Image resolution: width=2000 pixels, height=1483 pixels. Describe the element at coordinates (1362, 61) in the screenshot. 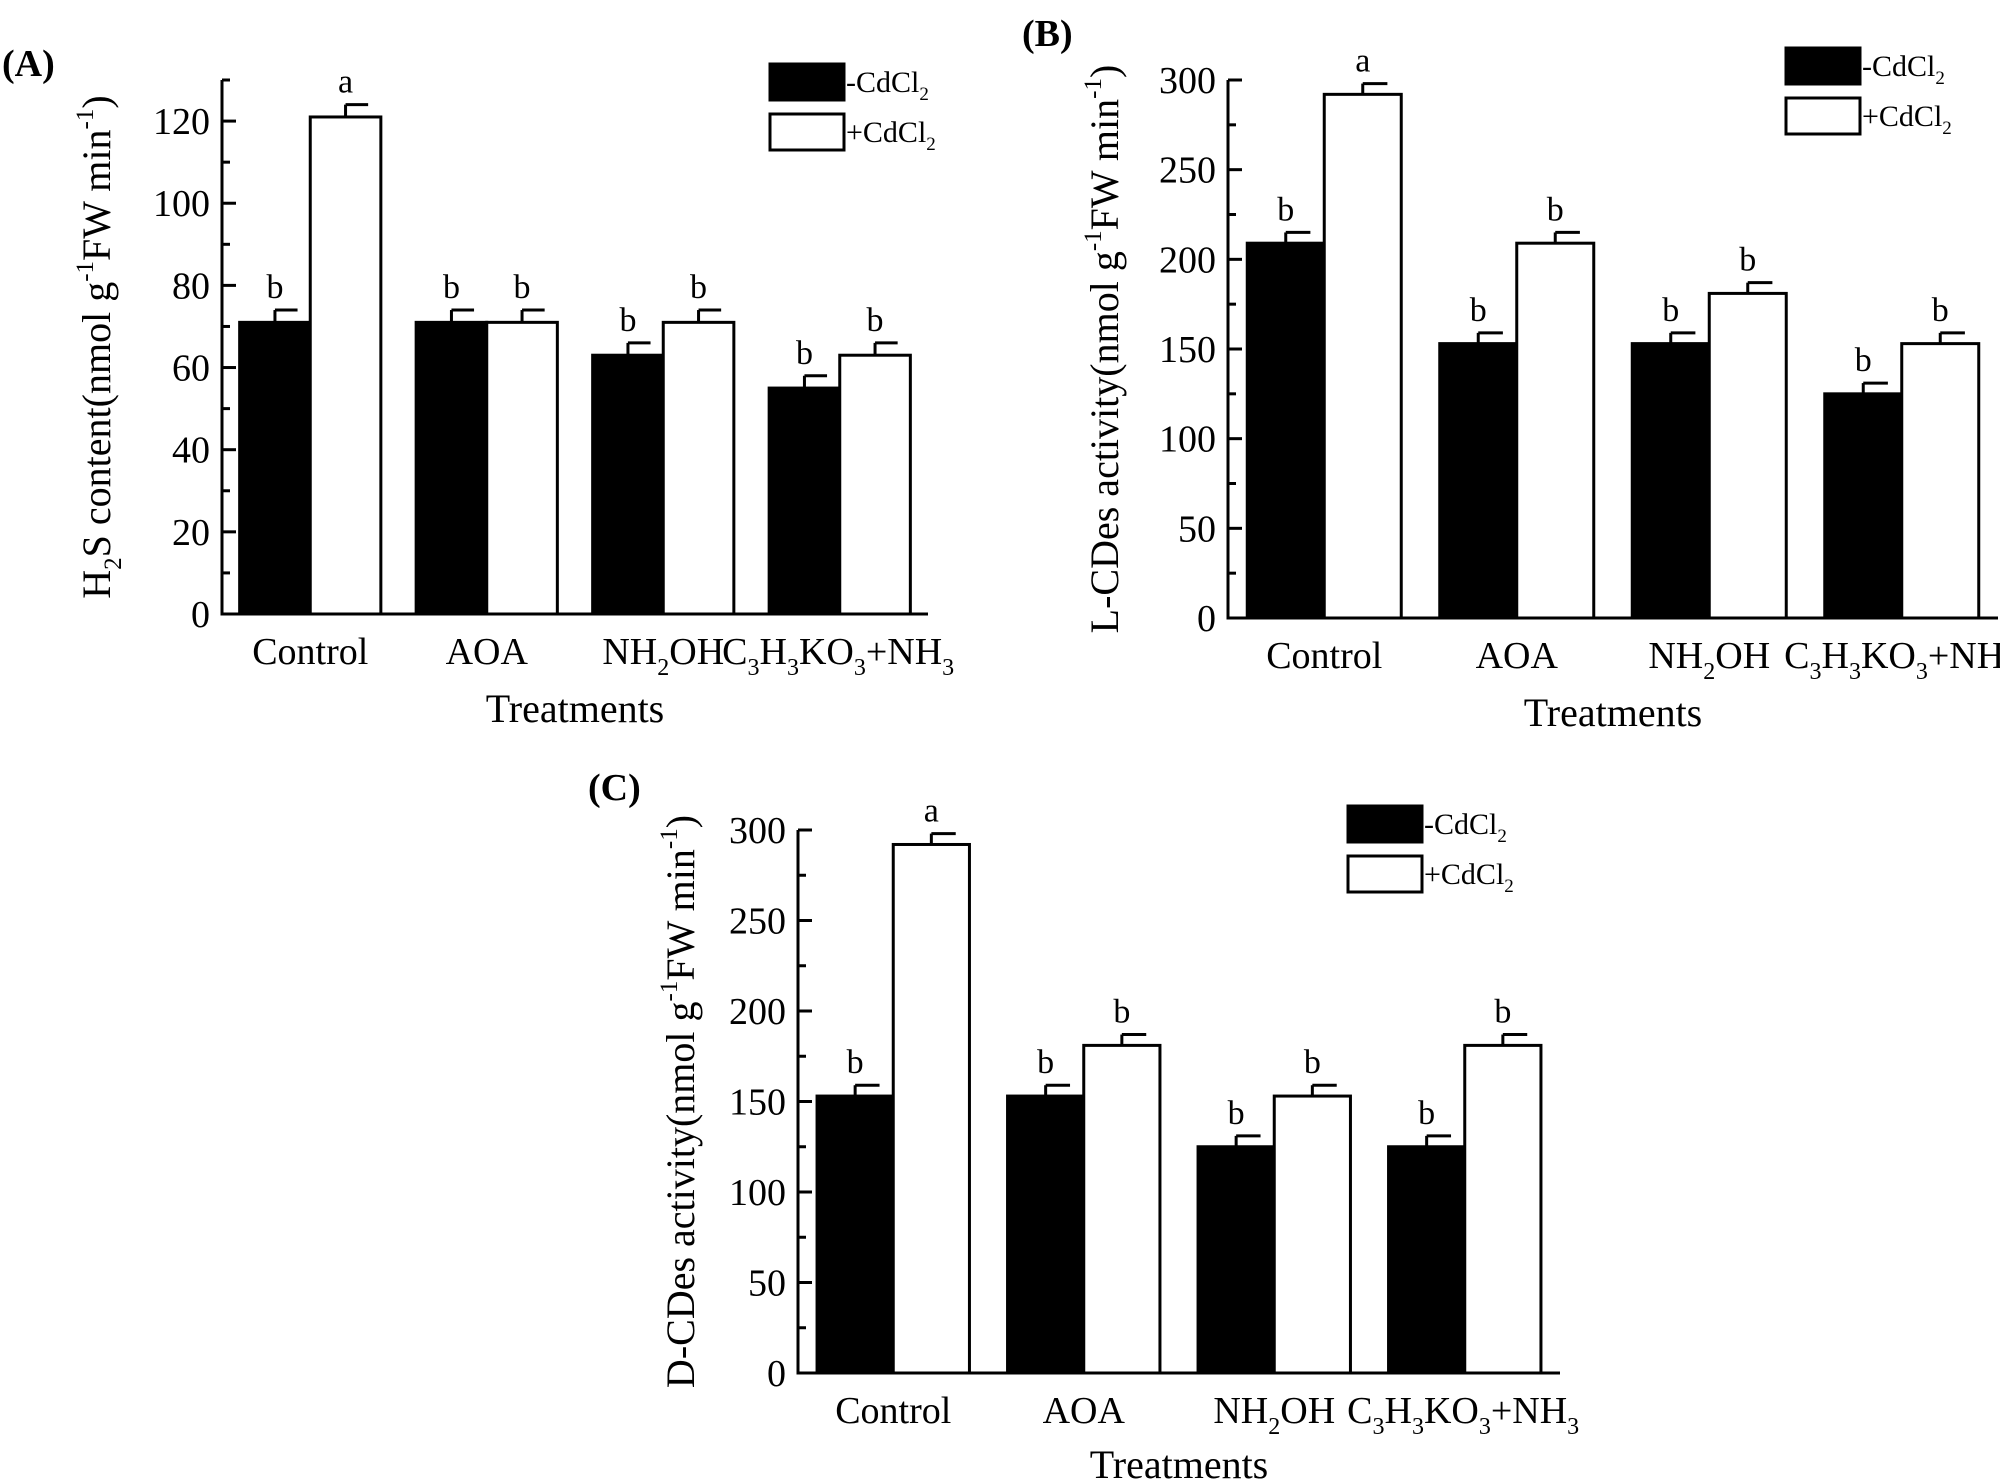

I see `significance-letter: a` at that location.